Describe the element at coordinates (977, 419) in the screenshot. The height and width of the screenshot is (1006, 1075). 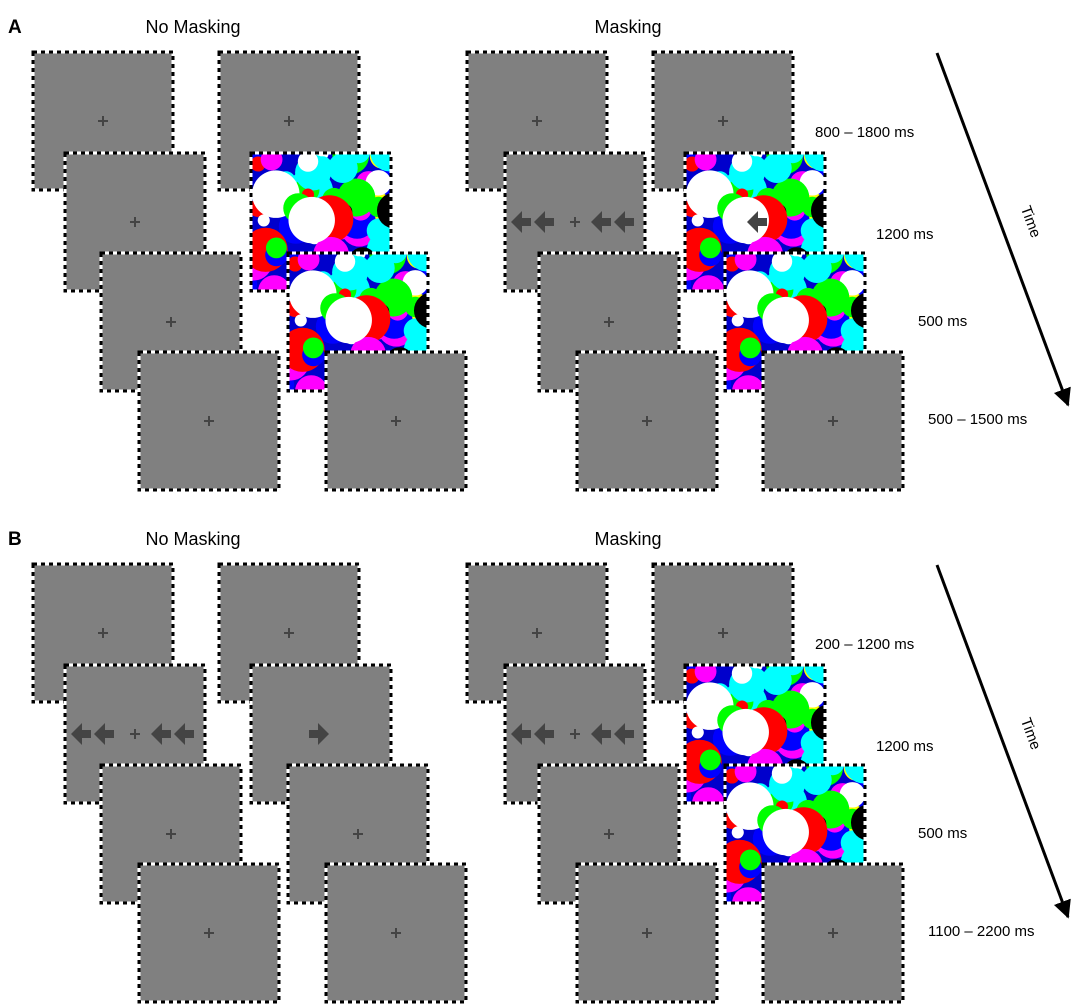
I see `timing-label: 500 – 1500 ms` at that location.